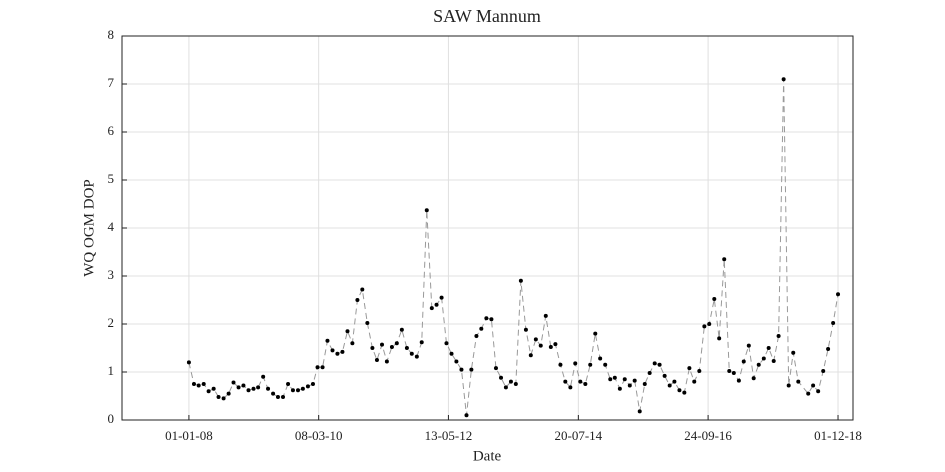 The height and width of the screenshot is (472, 945). I want to click on y-axis-label: WQ OGM DOP, so click(89, 228).